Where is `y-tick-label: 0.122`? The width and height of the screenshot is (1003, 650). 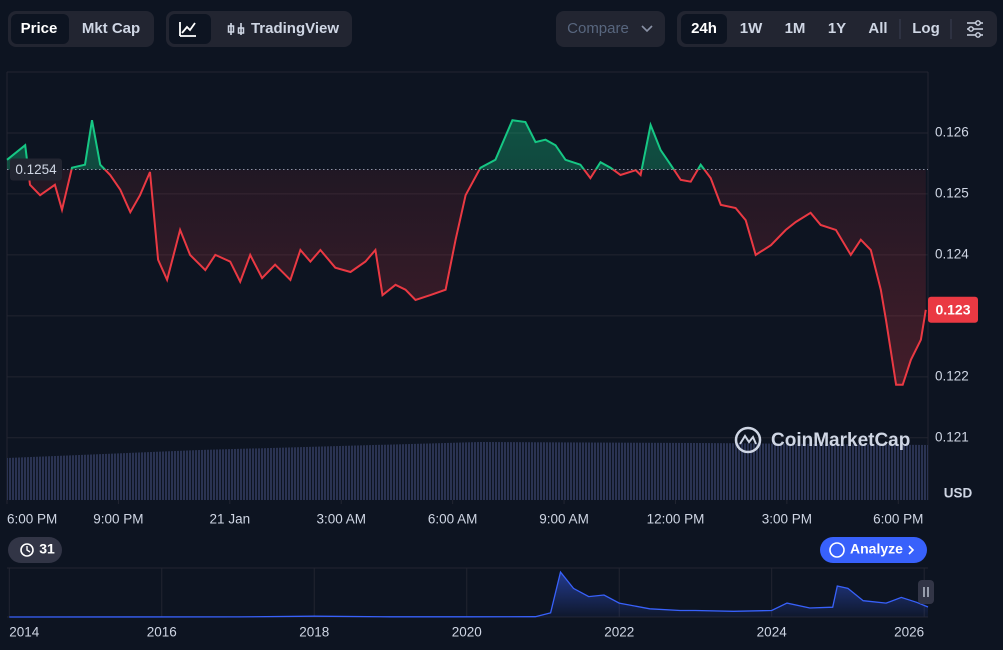
y-tick-label: 0.122 is located at coordinates (952, 375).